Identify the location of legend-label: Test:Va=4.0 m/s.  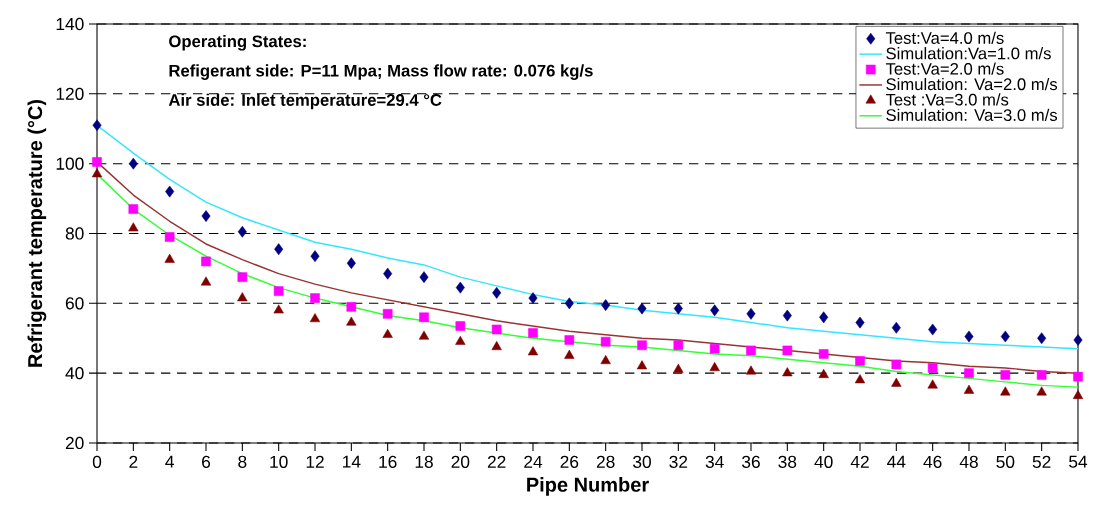
(944, 37).